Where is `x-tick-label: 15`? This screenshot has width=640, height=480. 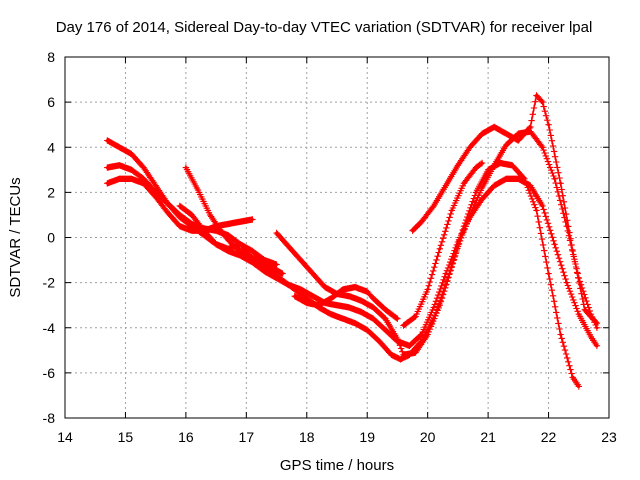 x-tick-label: 15 is located at coordinates (126, 437).